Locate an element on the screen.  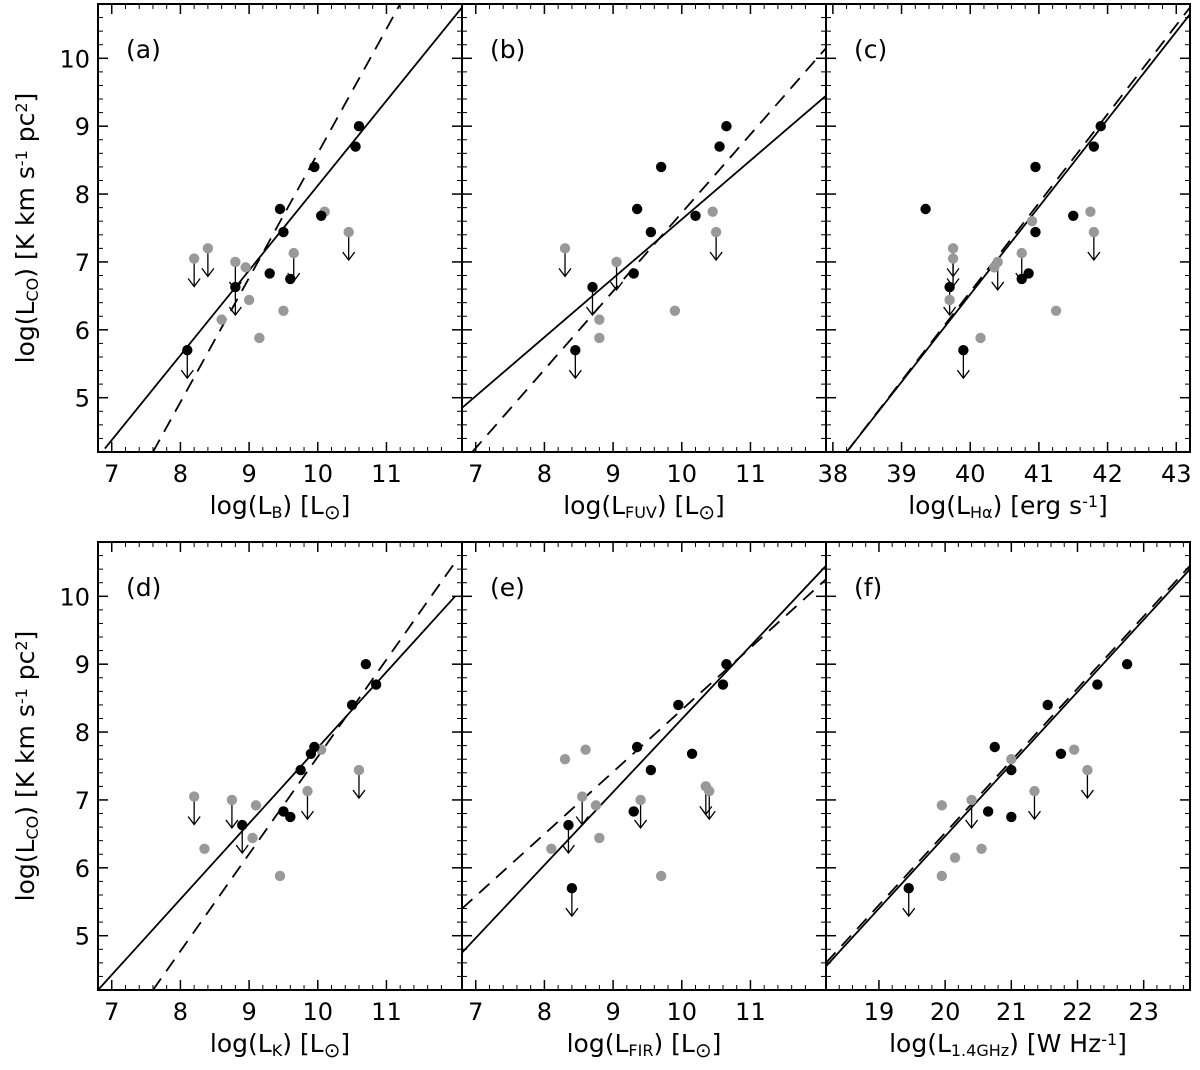
x-axis-label: log(LHα) [erg s-1] is located at coordinates (1008, 506).